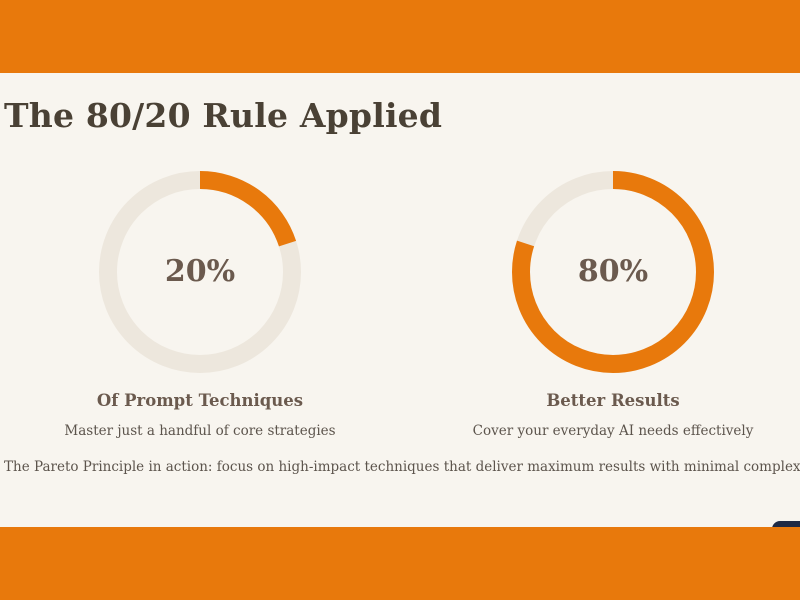  Describe the element at coordinates (200, 400) in the screenshot. I see `stat-label: Of Prompt Techniques` at that location.